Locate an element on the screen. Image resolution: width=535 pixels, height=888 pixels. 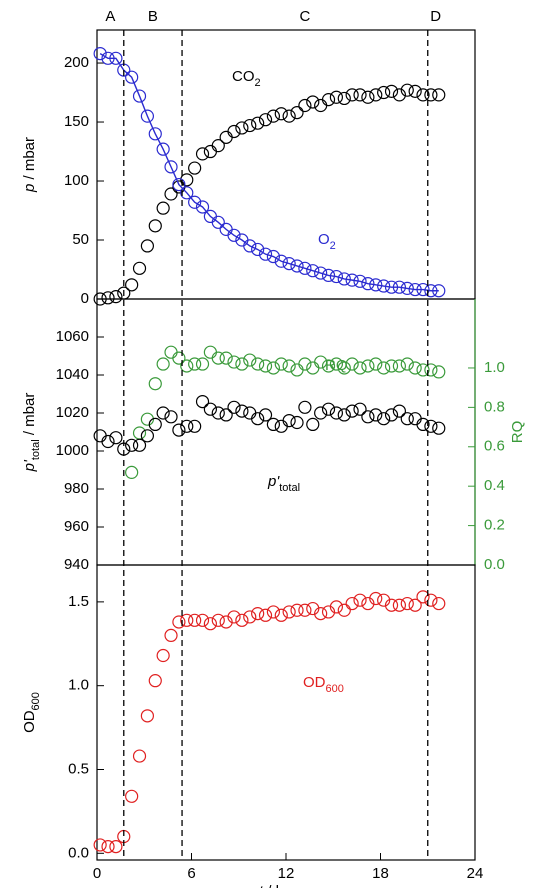
y2-tick-label: 0.2 is located at coordinates (494, 525).